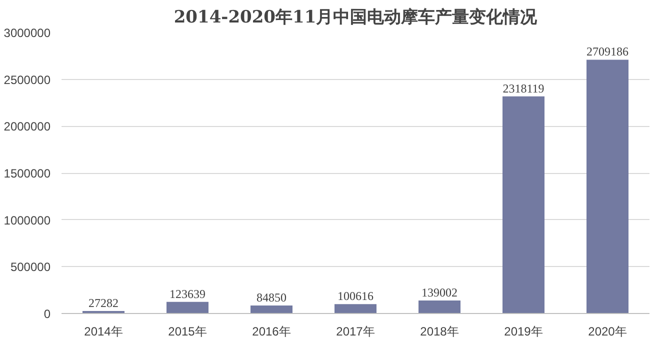  Describe the element at coordinates (27, 79) in the screenshot. I see `y-tick-label: 2500000` at that location.